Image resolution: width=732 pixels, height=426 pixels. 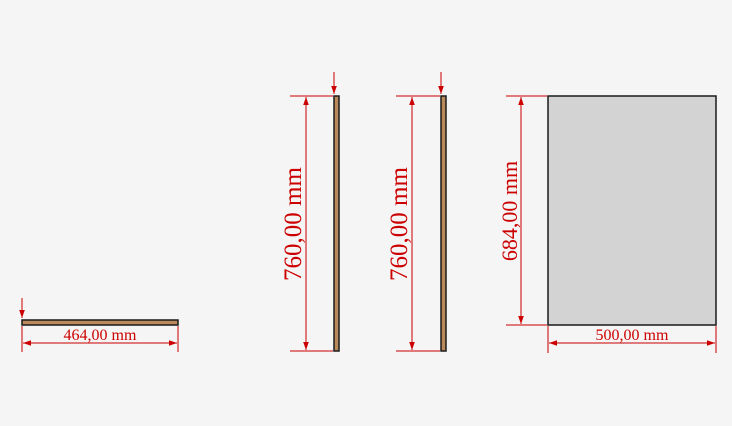 I want to click on back-panel-board, so click(x=632, y=210).